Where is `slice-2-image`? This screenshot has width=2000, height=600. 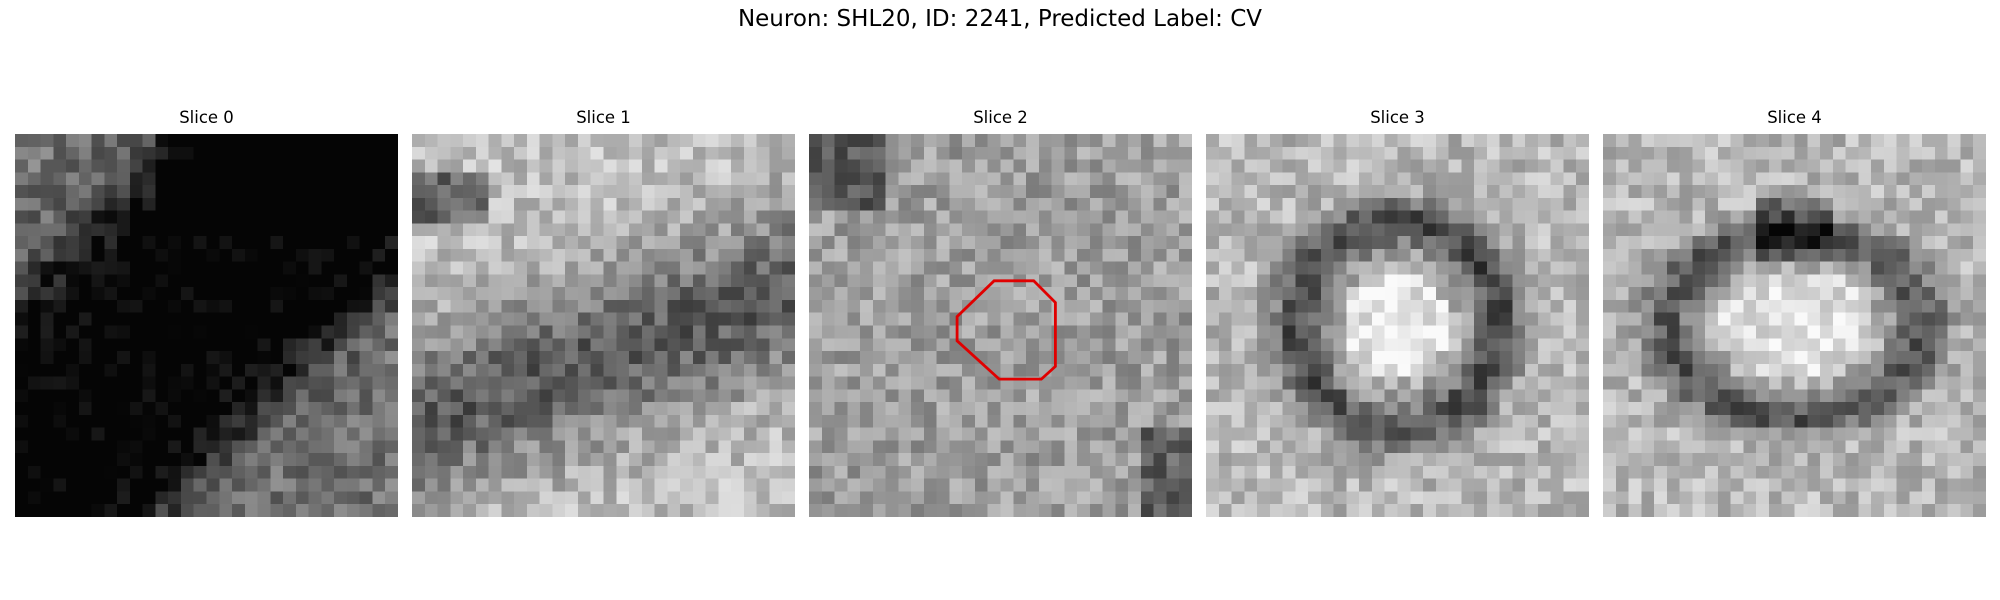 slice-2-image is located at coordinates (1000, 325).